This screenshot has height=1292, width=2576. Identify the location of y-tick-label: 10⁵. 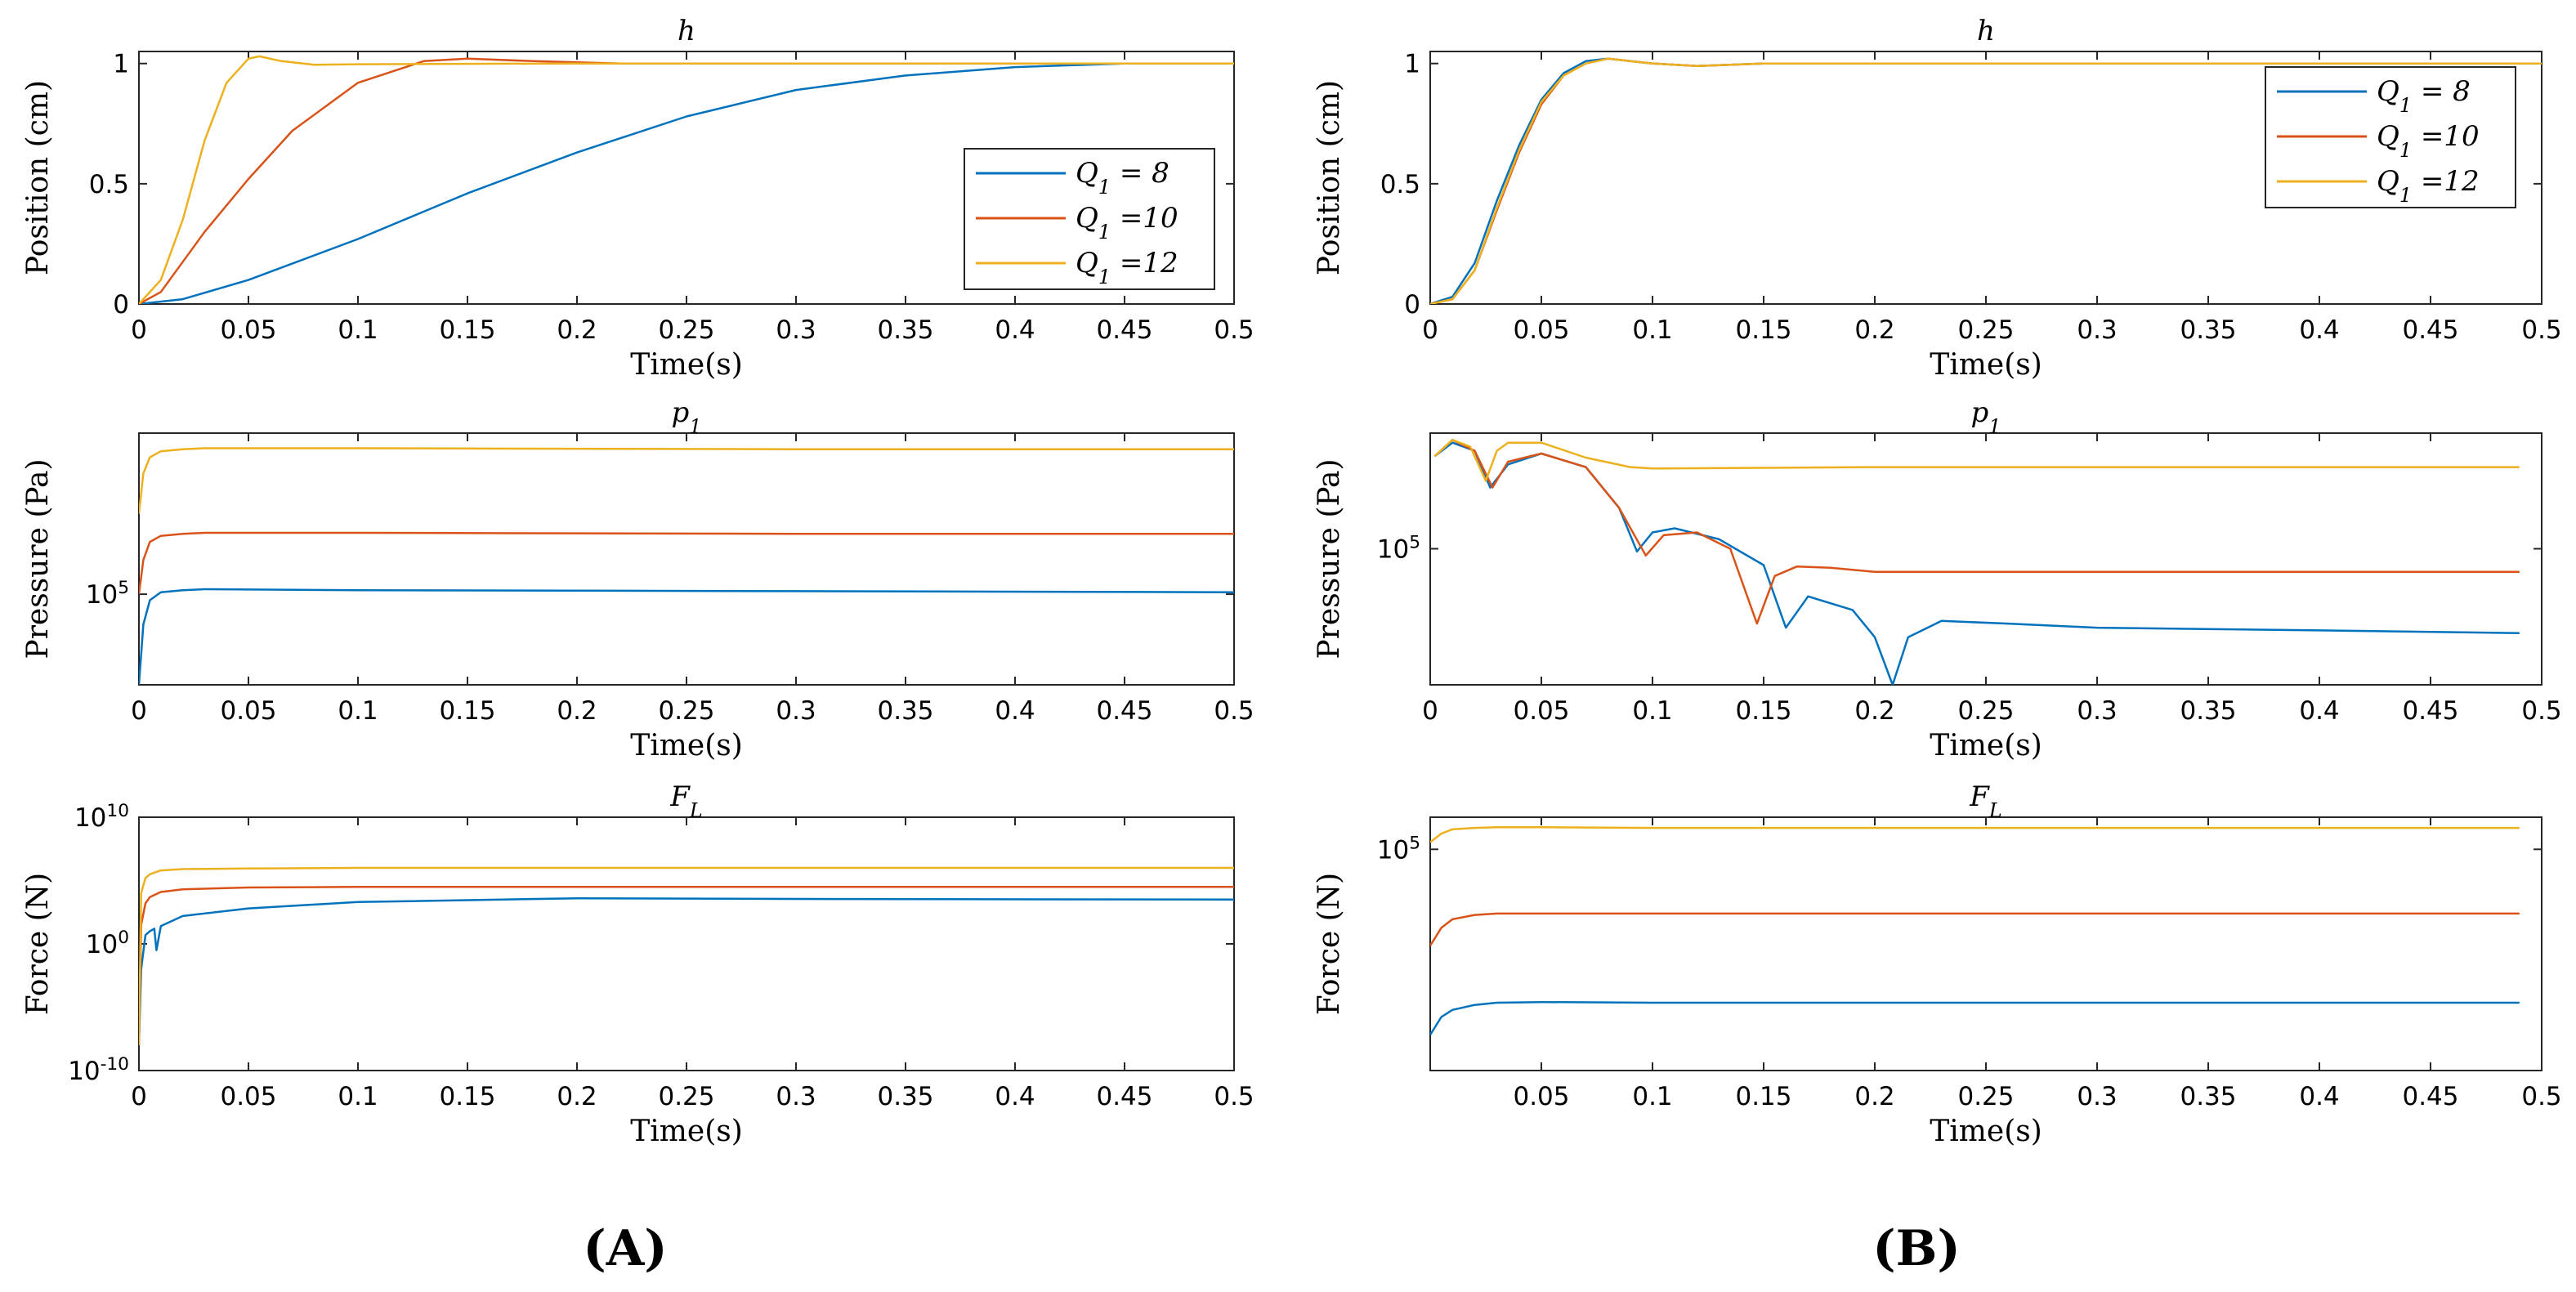
(108, 594).